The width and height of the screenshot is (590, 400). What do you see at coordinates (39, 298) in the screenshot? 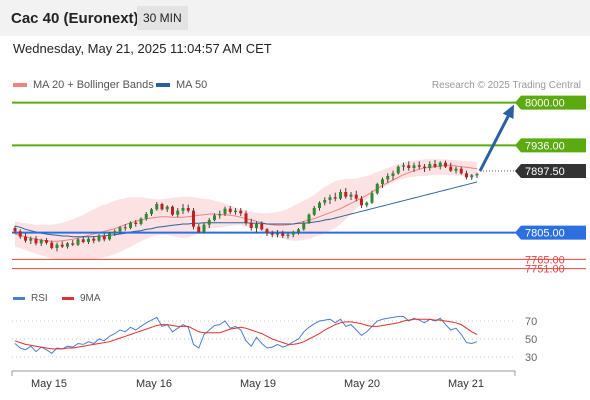
I see `legend-rsi-label: RSI` at bounding box center [39, 298].